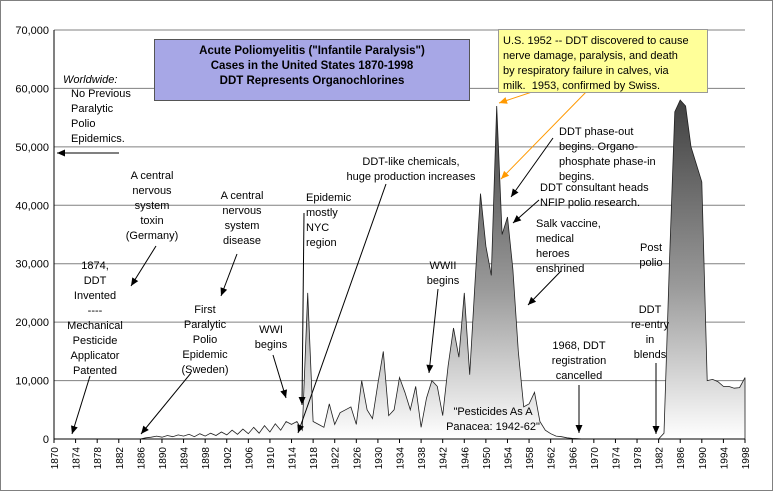  What do you see at coordinates (532, 300) in the screenshot?
I see `salk-arrow-head` at bounding box center [532, 300].